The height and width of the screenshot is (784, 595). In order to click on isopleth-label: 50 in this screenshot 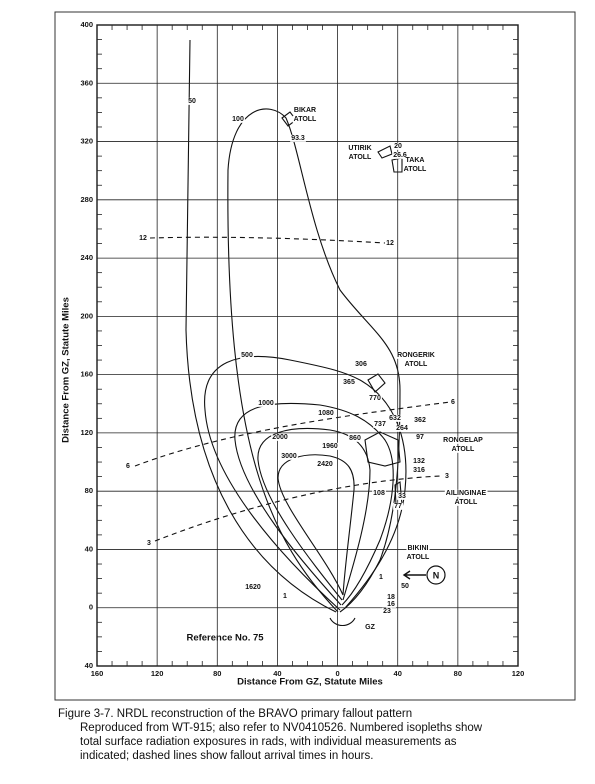, I will do `click(192, 101)`.